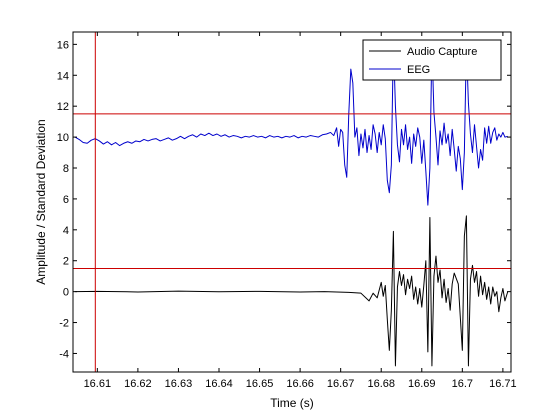 This screenshot has width=560, height=420. Describe the element at coordinates (64, 324) in the screenshot. I see `y-tick-label: -2` at that location.